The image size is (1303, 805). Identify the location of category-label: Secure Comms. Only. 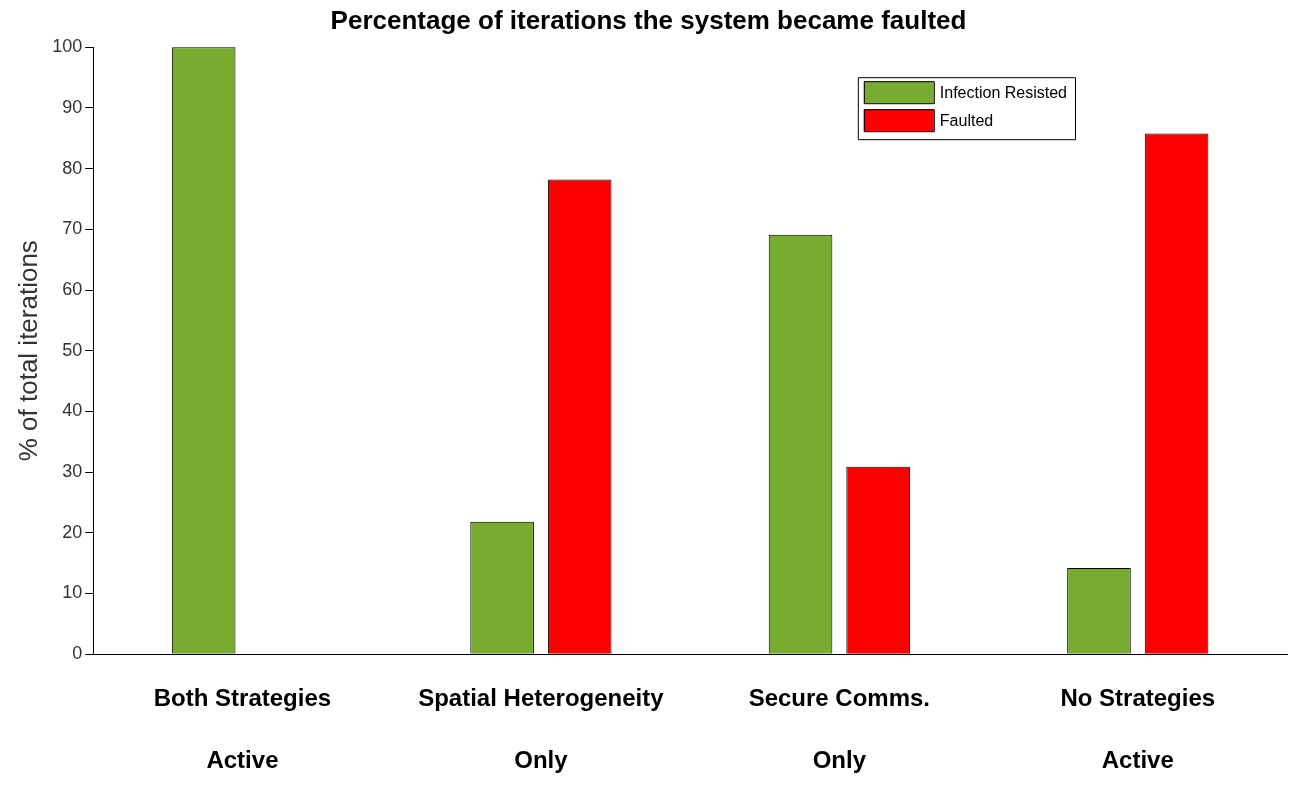
(839, 729).